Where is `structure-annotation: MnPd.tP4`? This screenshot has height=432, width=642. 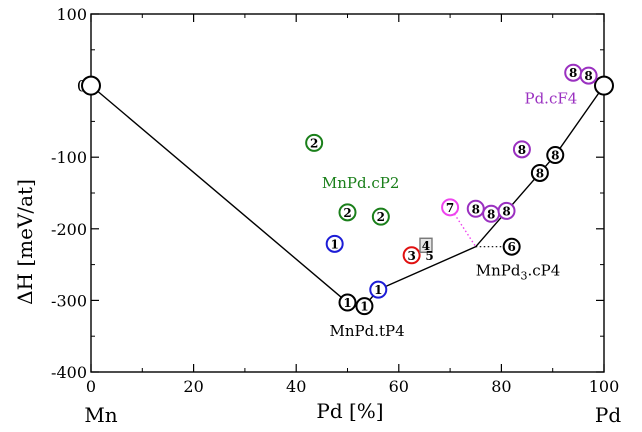
structure-annotation: MnPd.tP4 is located at coordinates (367, 331).